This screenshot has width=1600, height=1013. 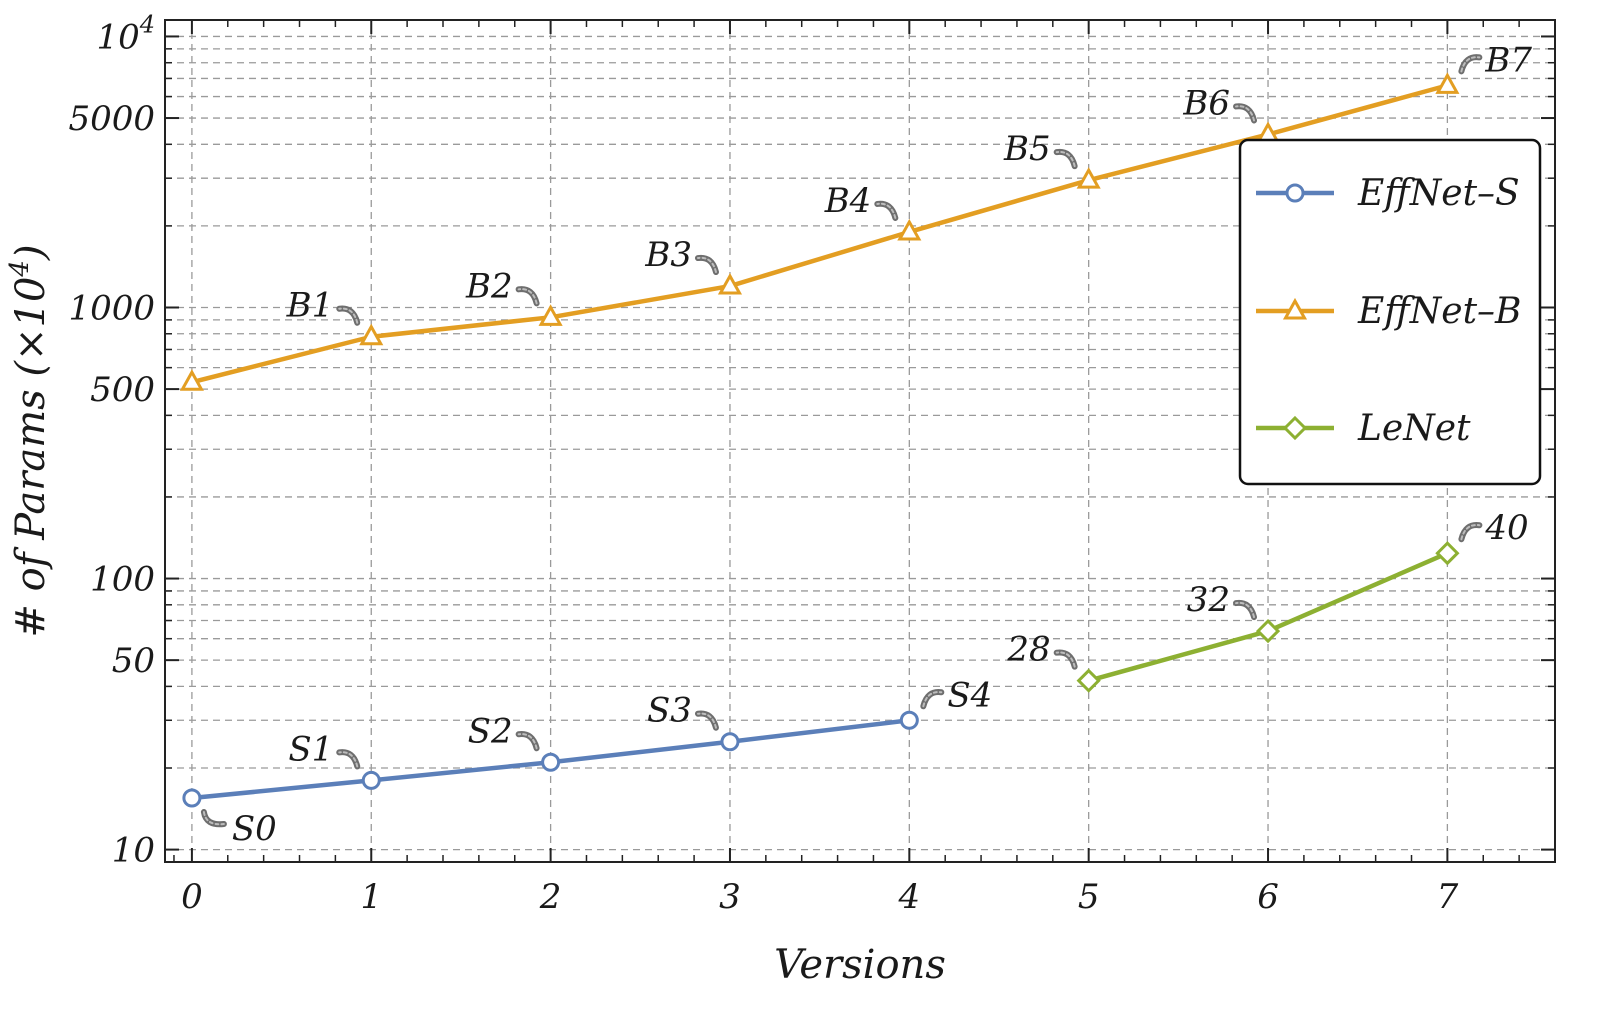 I want to click on legend-entry-label: EffNet–B, so click(x=1439, y=311).